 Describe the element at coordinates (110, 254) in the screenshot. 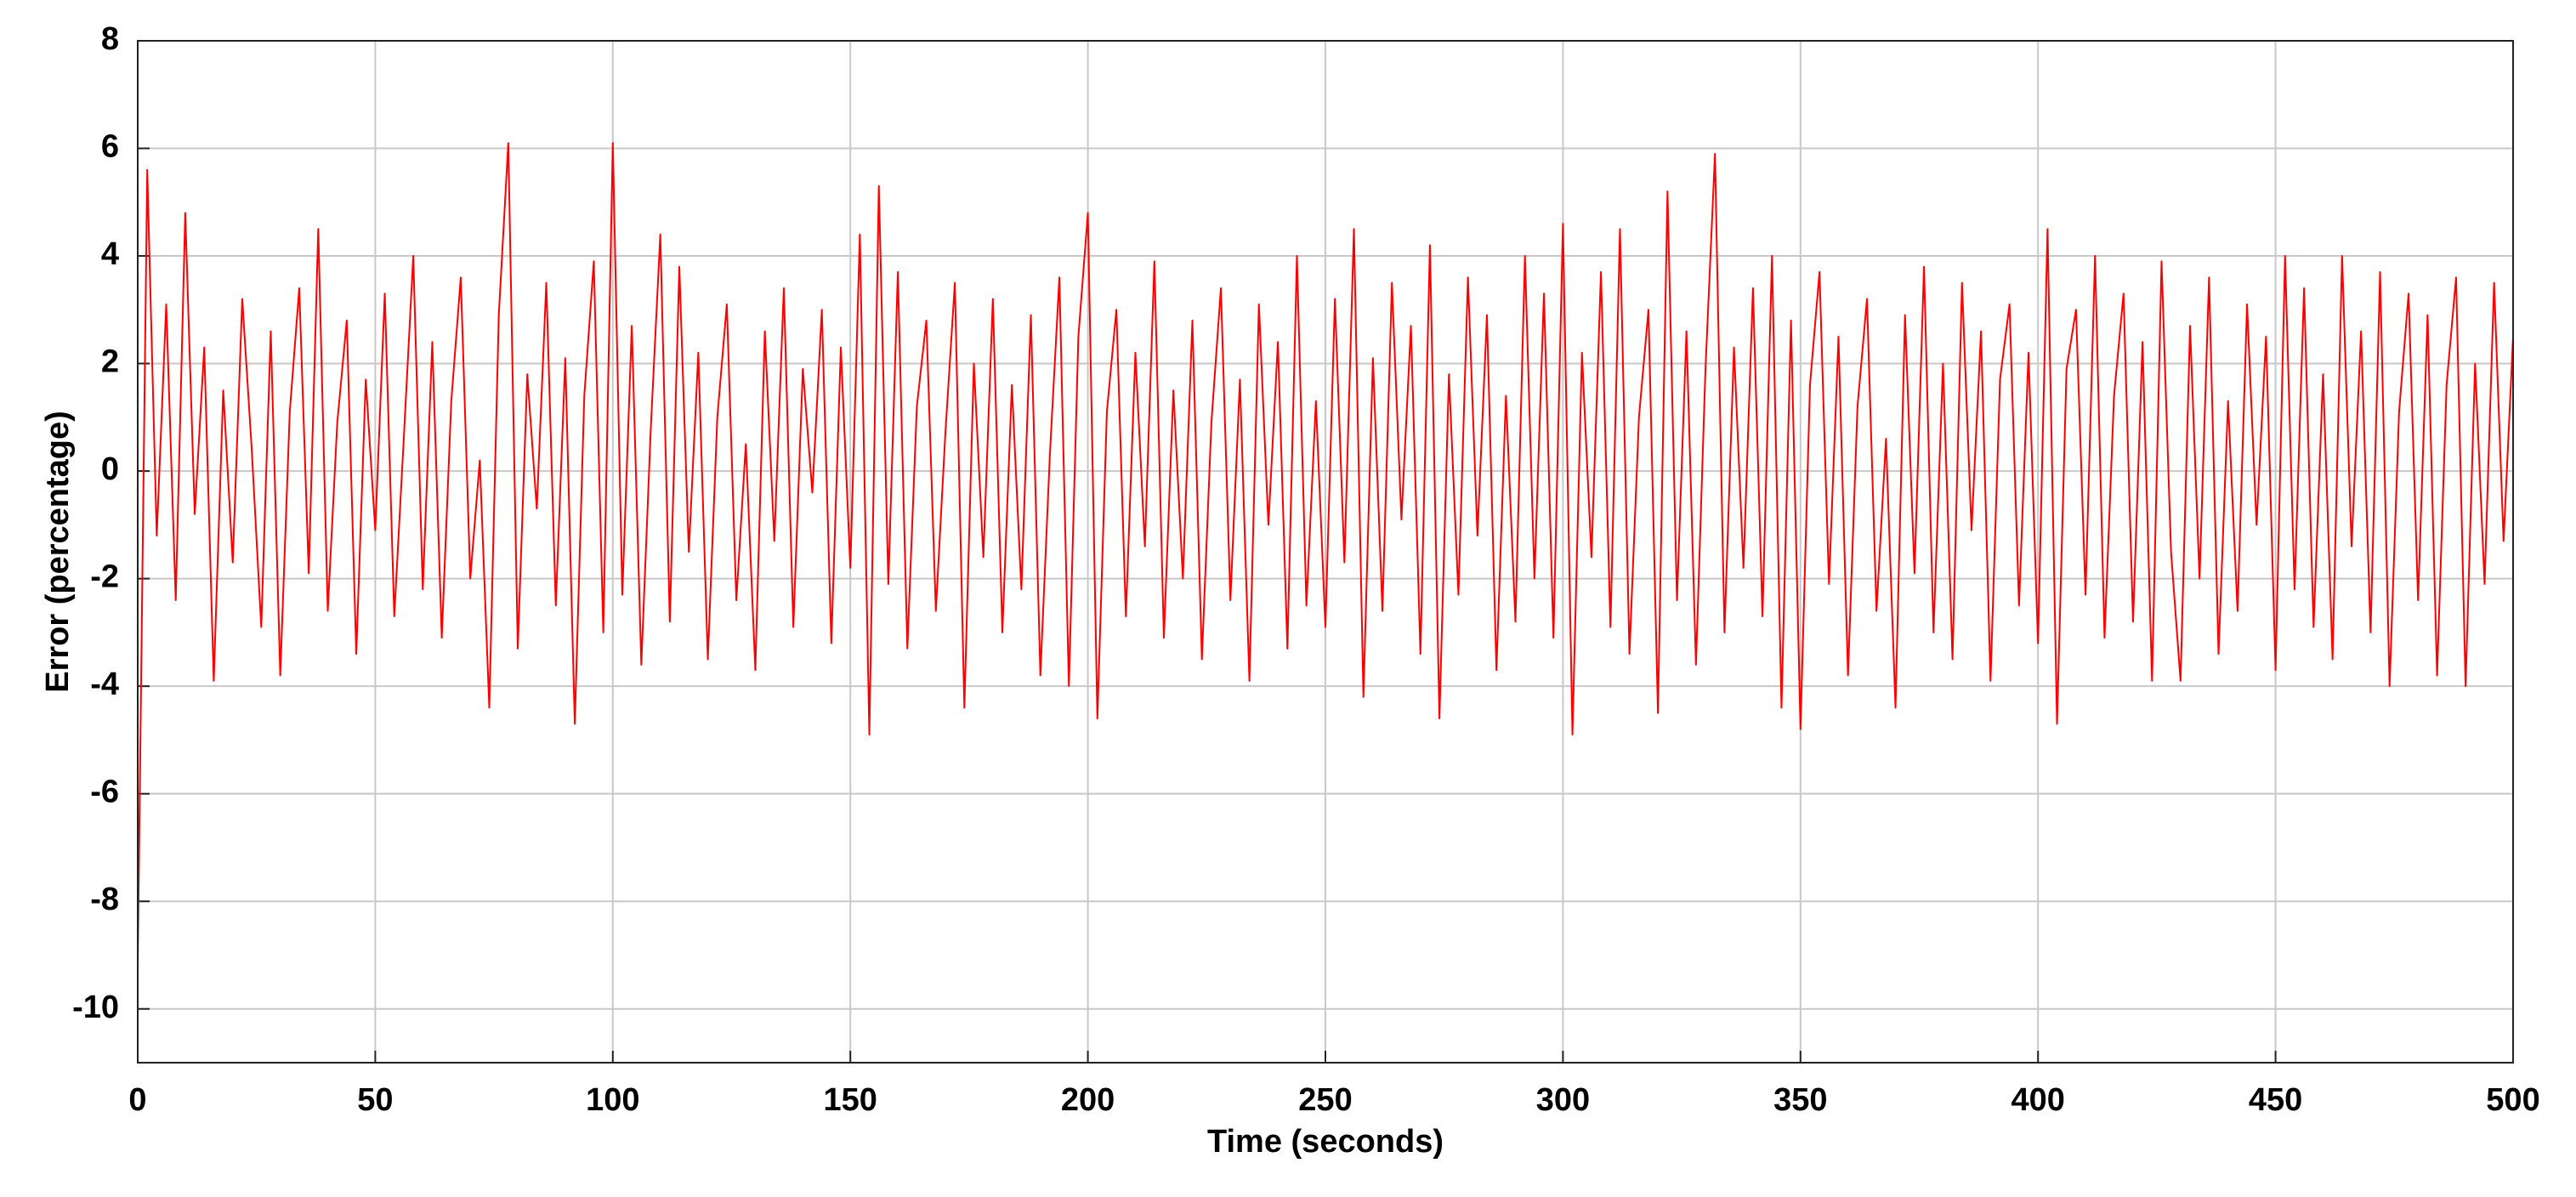

I see `y-tick-label: 4` at that location.